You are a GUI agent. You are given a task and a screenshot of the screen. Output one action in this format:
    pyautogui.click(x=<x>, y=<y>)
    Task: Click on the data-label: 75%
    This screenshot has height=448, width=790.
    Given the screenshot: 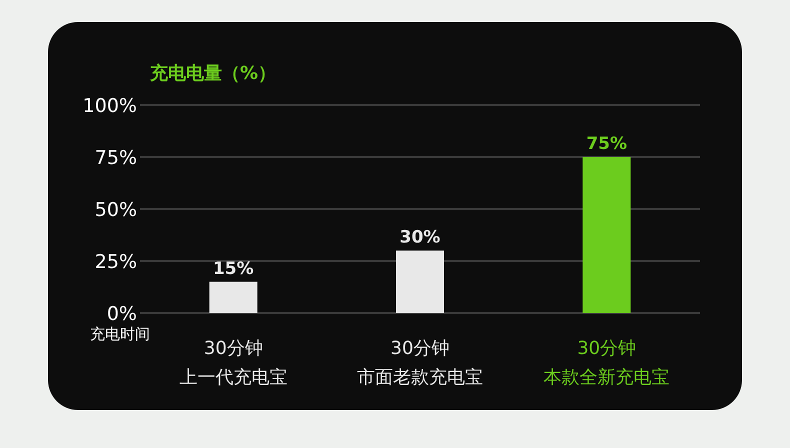 What is the action you would take?
    pyautogui.click(x=607, y=144)
    